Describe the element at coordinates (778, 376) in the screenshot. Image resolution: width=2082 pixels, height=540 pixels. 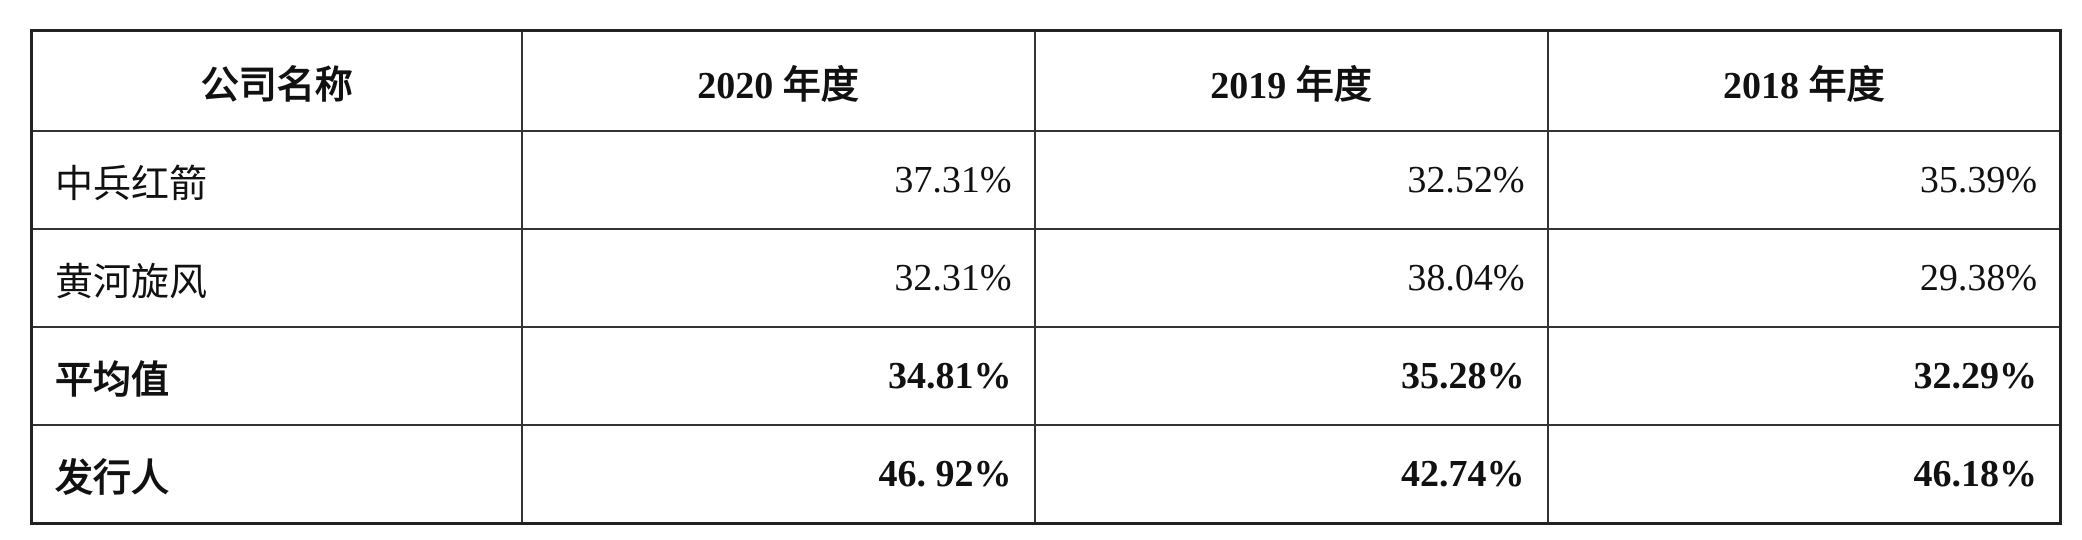
I see `value-cell: 34.81%` at that location.